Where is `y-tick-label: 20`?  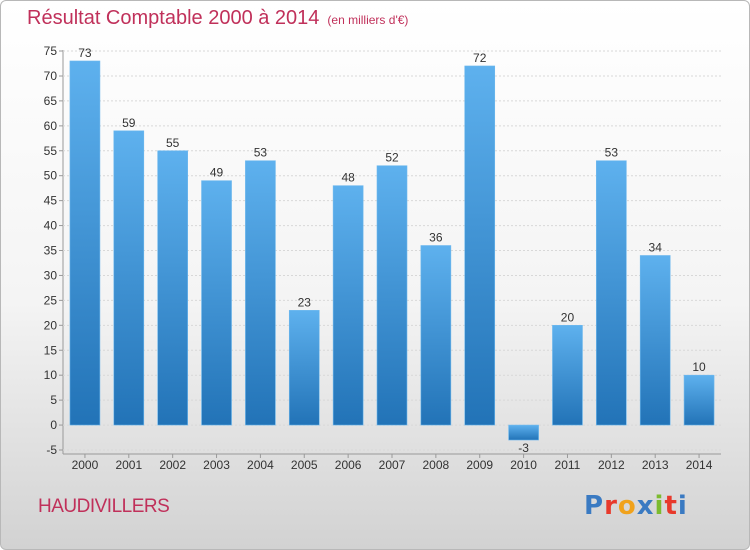 y-tick-label: 20 is located at coordinates (51, 325).